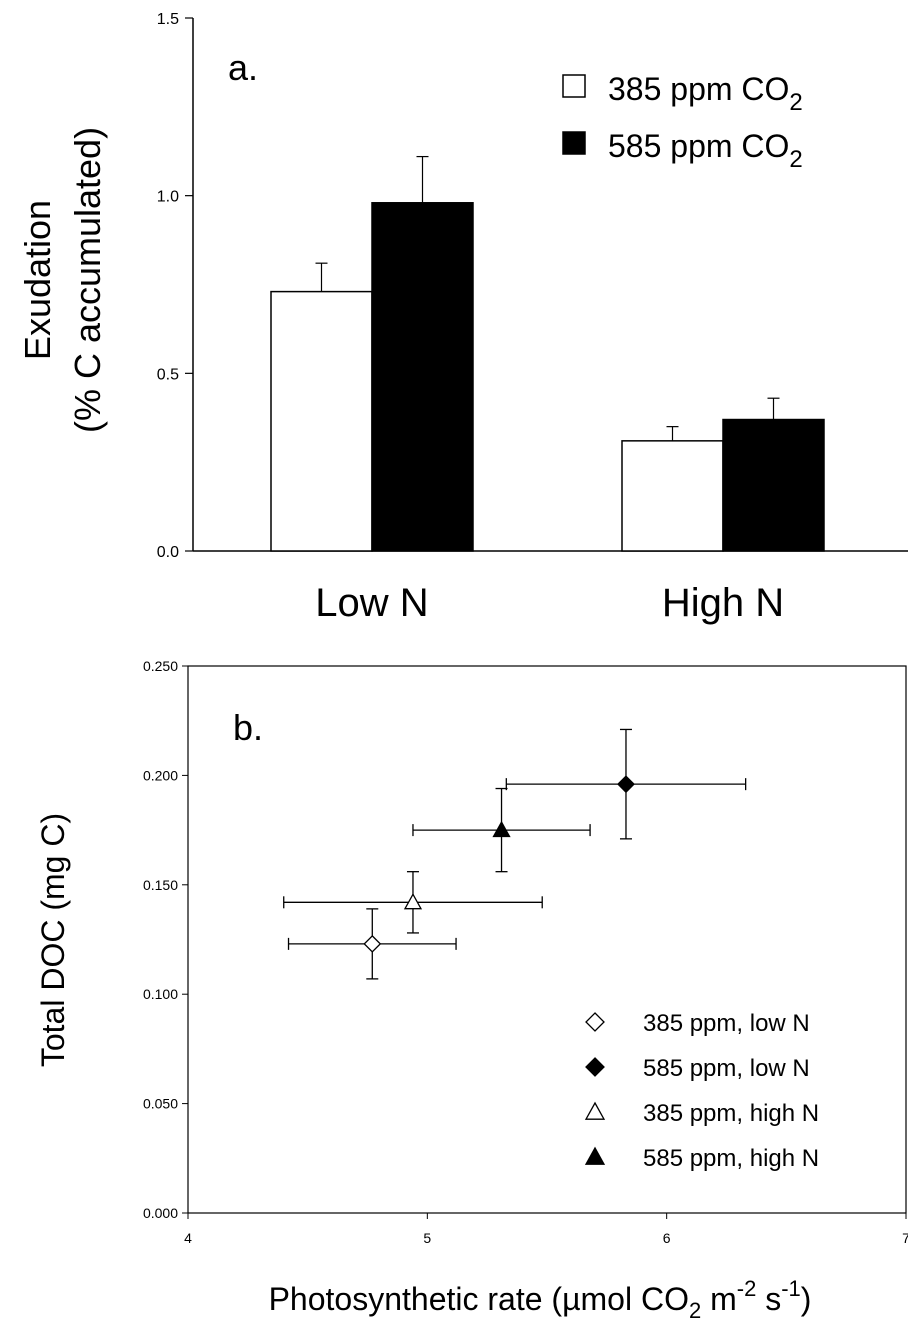 The image size is (908, 1331). What do you see at coordinates (731, 1113) in the screenshot?
I see `panel-b-legend-label: 385 ppm, high N` at bounding box center [731, 1113].